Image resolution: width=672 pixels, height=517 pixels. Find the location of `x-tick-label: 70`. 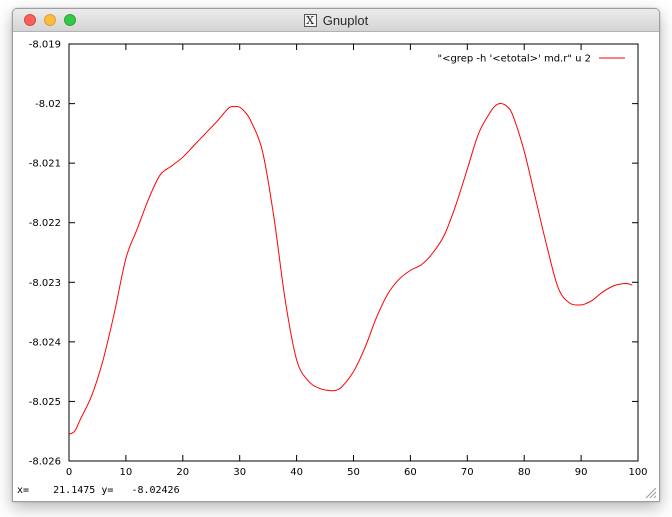

x-tick-label: 70 is located at coordinates (467, 472).